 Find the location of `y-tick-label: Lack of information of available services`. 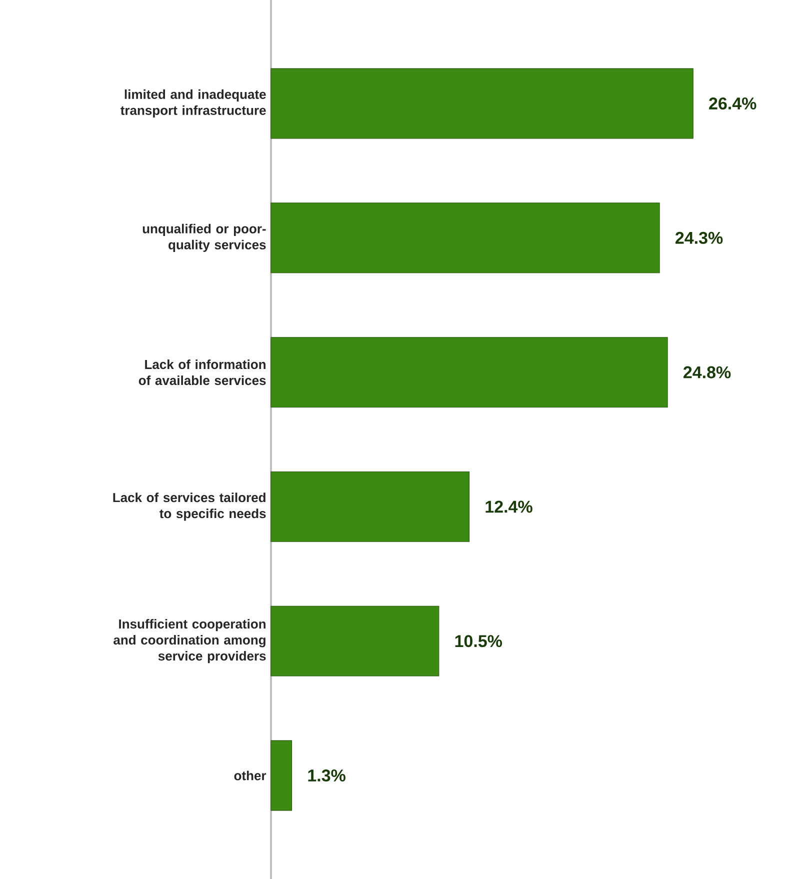

y-tick-label: Lack of information of available services is located at coordinates (202, 373).